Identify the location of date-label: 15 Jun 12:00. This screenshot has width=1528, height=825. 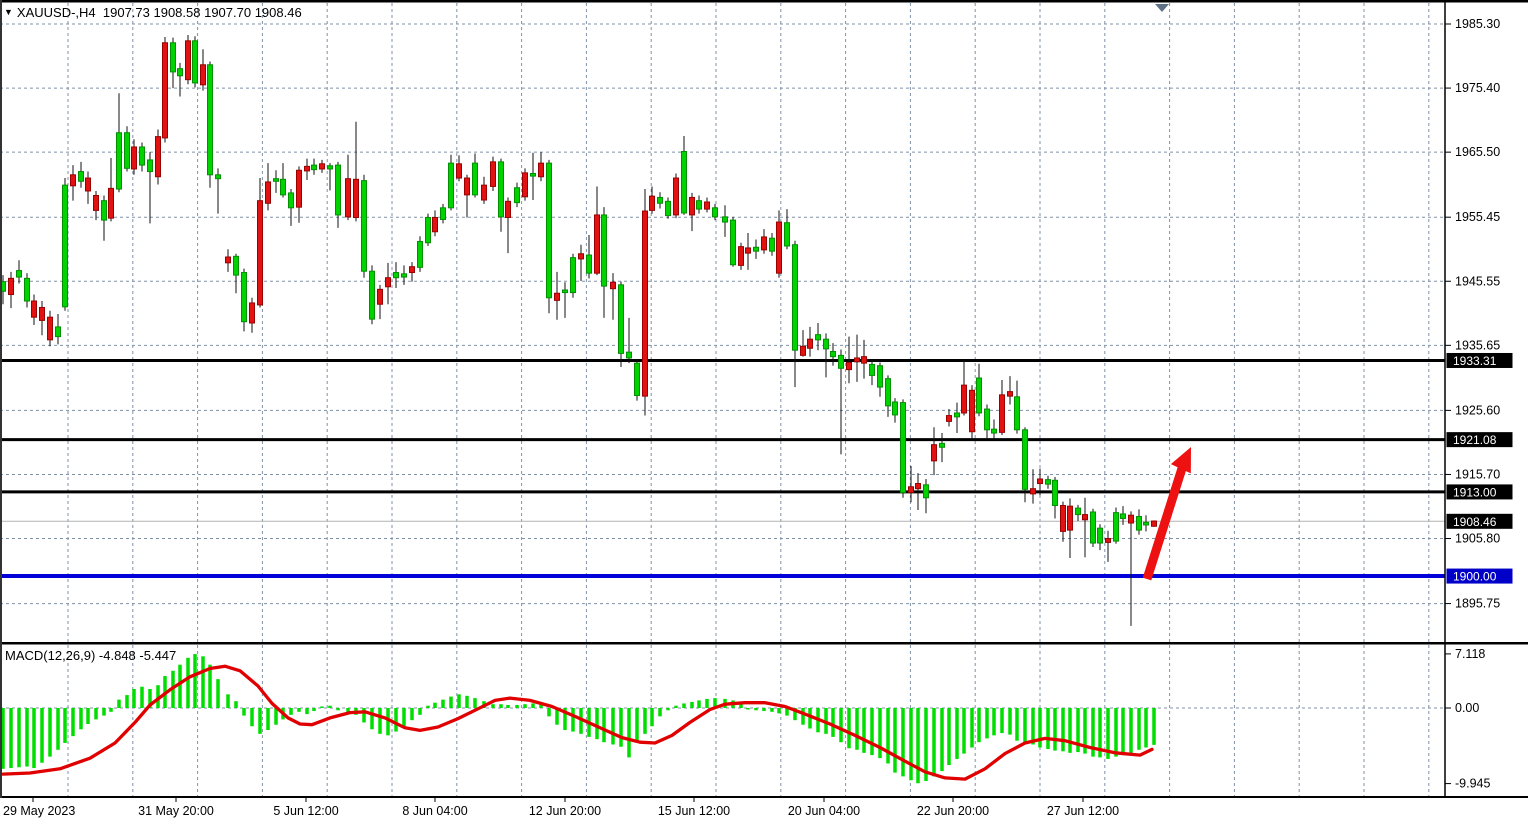
(694, 811).